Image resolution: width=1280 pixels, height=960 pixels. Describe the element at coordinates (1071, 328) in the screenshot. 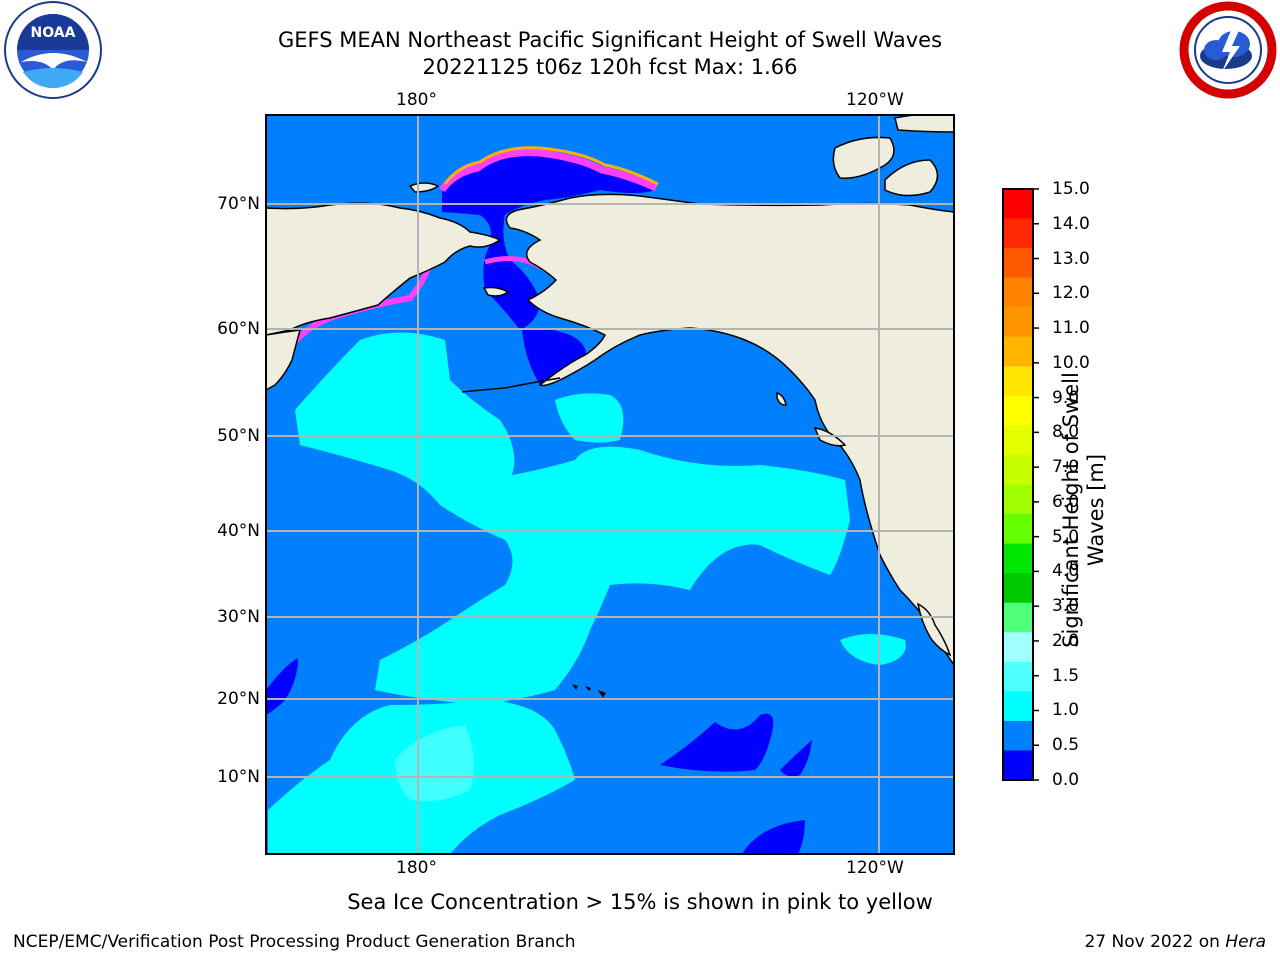

I see `colorbar-tick-label: 11.0` at that location.